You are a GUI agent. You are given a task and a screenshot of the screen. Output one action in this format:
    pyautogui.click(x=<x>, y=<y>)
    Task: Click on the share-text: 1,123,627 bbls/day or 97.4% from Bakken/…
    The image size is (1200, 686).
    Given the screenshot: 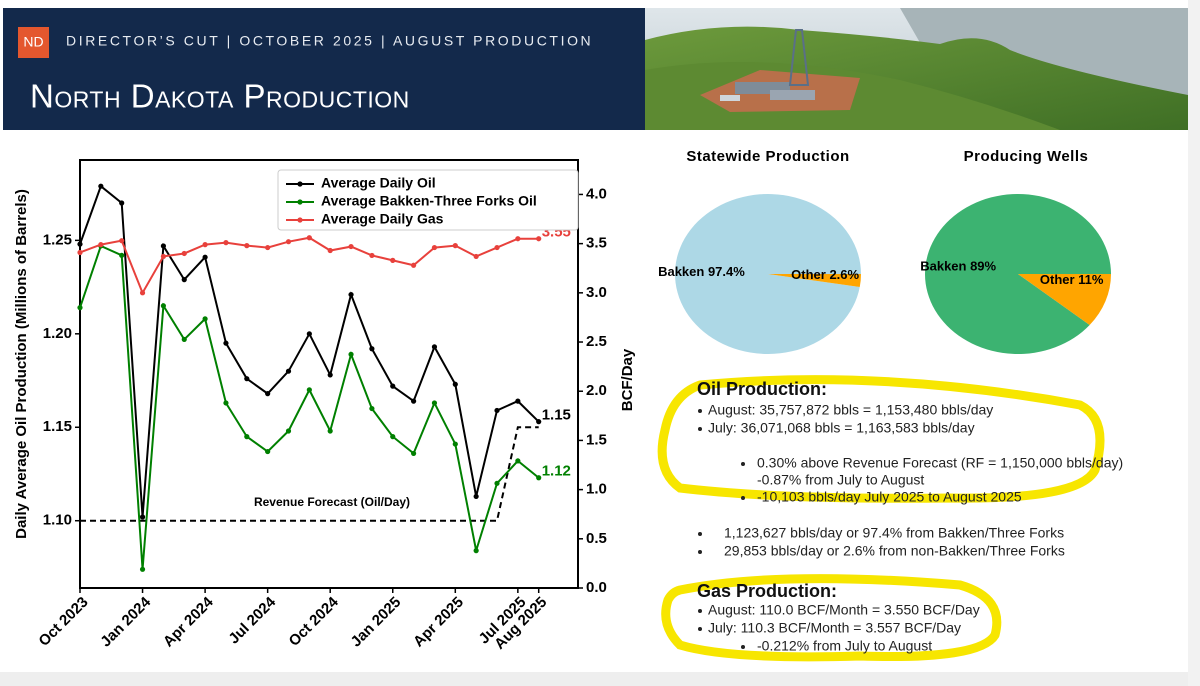 What is the action you would take?
    pyautogui.click(x=894, y=533)
    